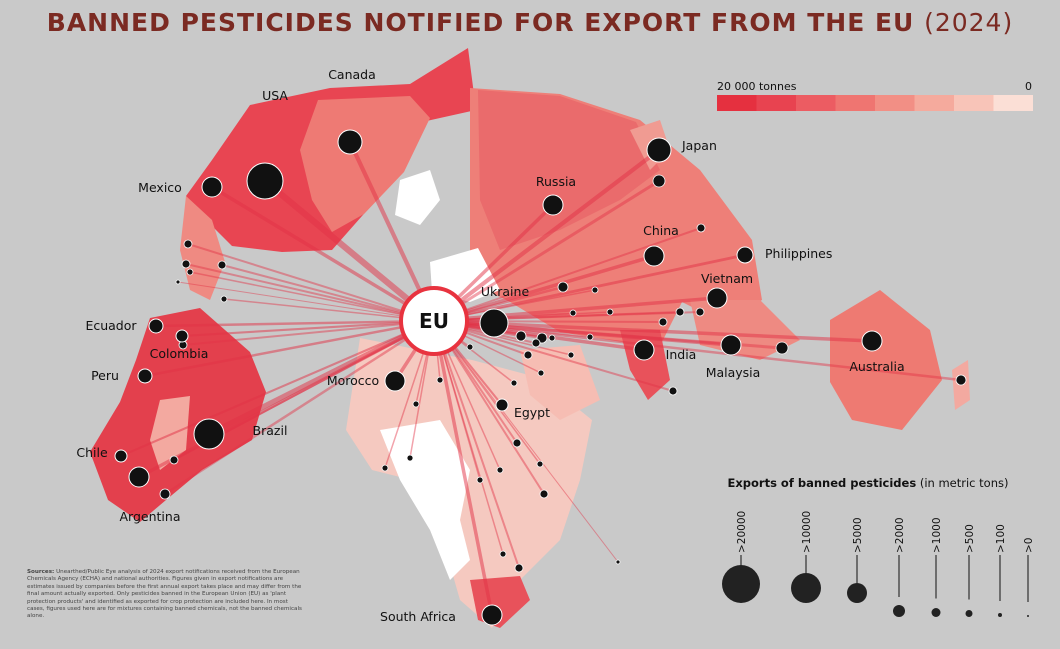 The width and height of the screenshot is (1060, 649). What do you see at coordinates (742, 532) in the screenshot?
I see `size-legend-label: >20000` at bounding box center [742, 532].